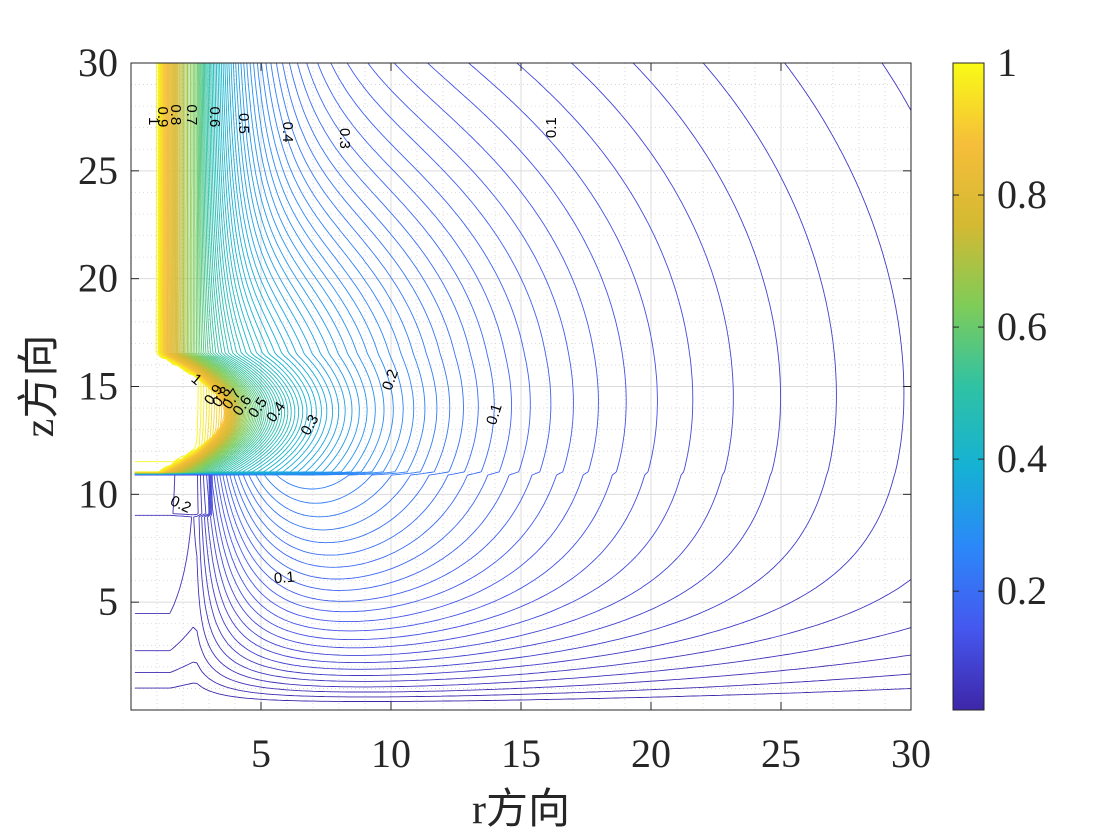 This screenshot has width=1120, height=840. What do you see at coordinates (214, 116) in the screenshot?
I see `contour-label: 0.6` at bounding box center [214, 116].